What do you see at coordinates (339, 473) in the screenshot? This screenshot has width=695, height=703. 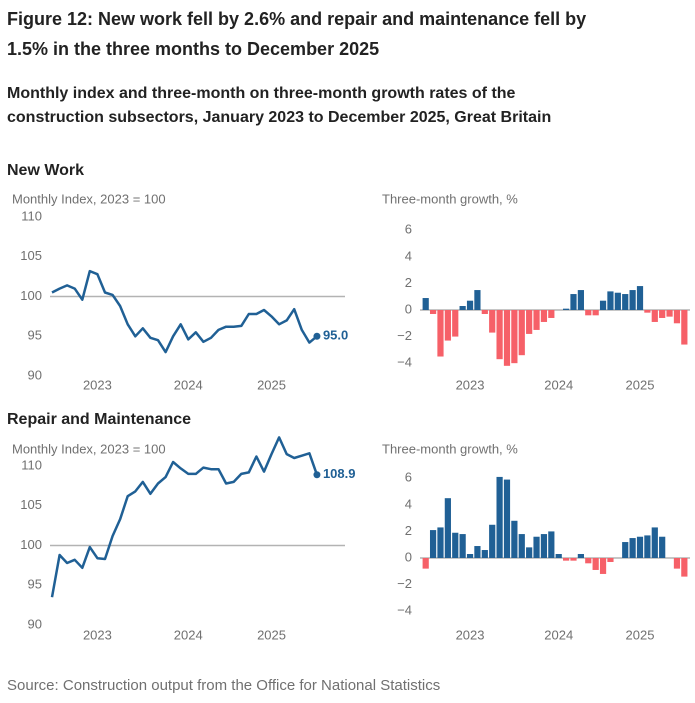 I see `end-label: 108.9` at bounding box center [339, 473].